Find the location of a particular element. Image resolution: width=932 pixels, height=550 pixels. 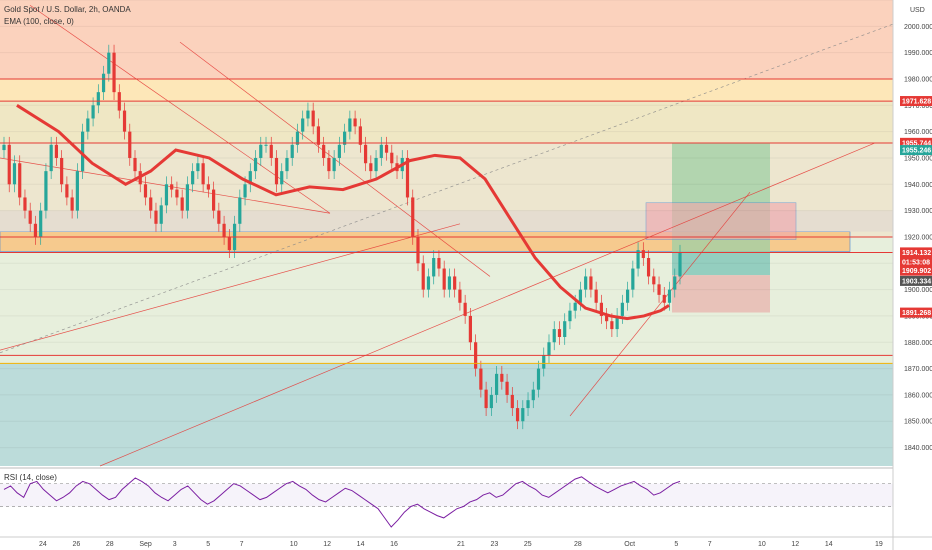

time-tick-label: 21 is located at coordinates (461, 544).